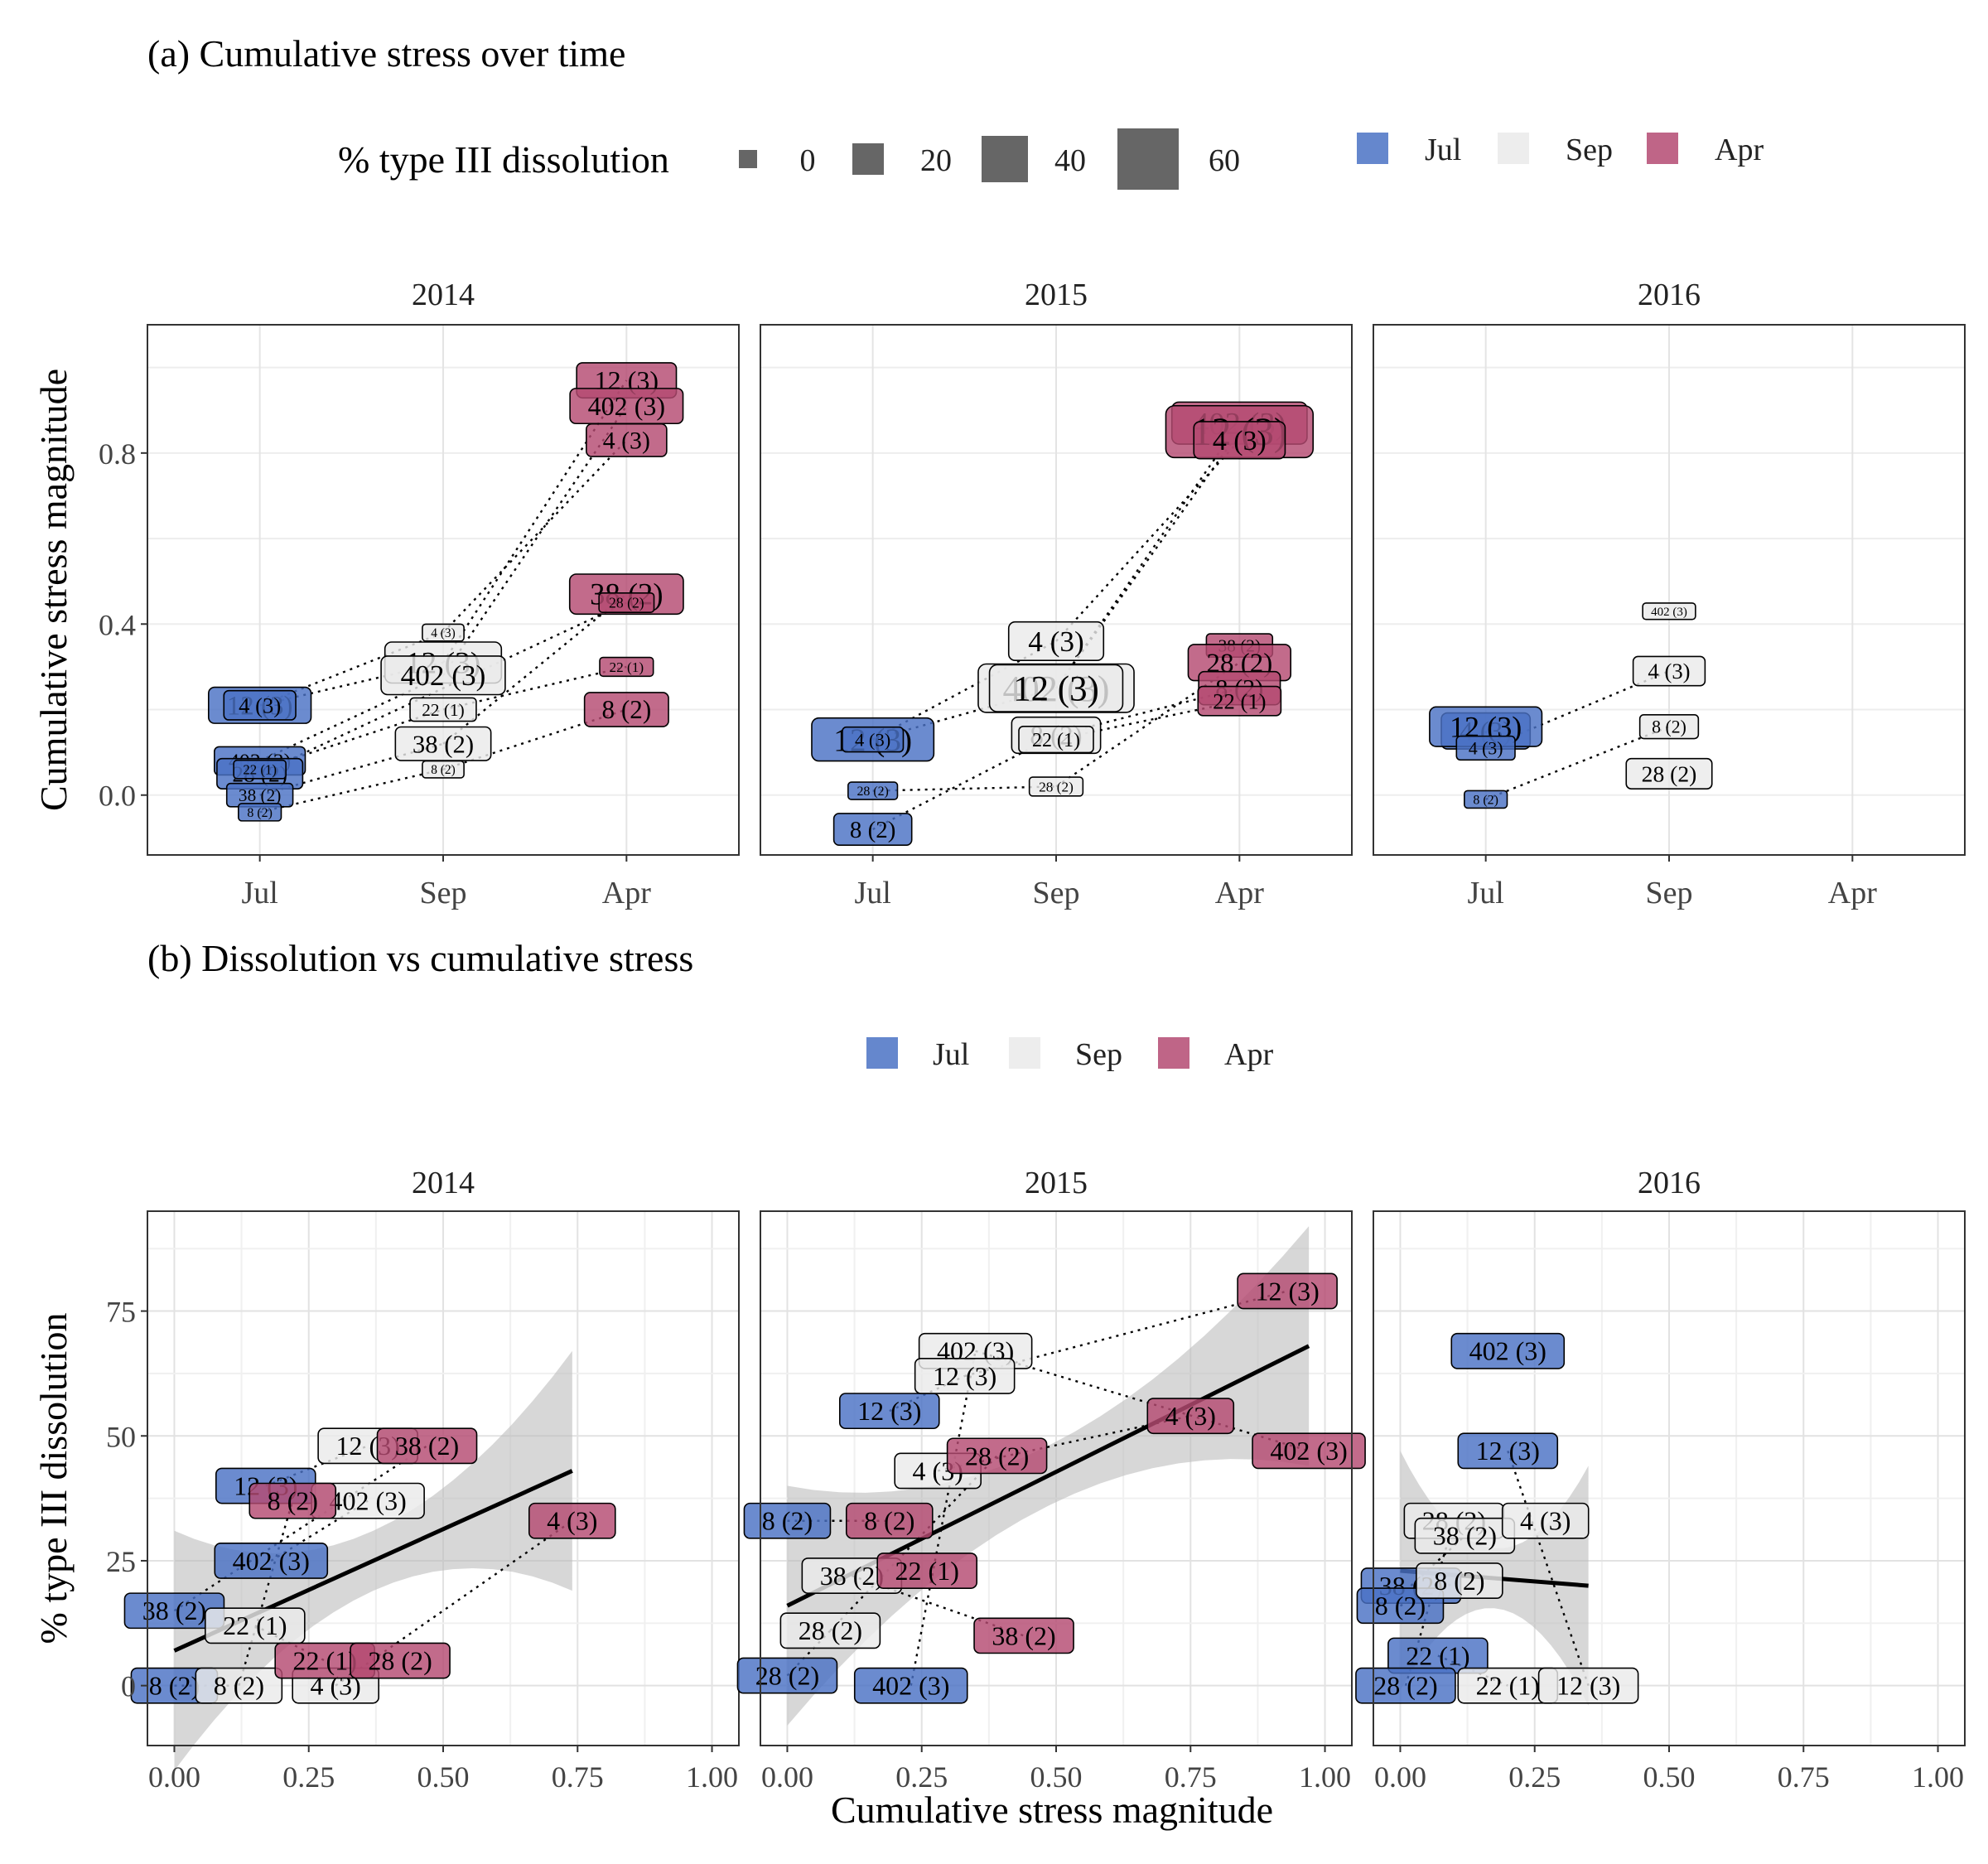 This screenshot has height=1864, width=1988. What do you see at coordinates (1051, 159) in the screenshot?
I see `legend-a: % type III dissolution 0 20 40 60 Jul Sep Apr` at bounding box center [1051, 159].